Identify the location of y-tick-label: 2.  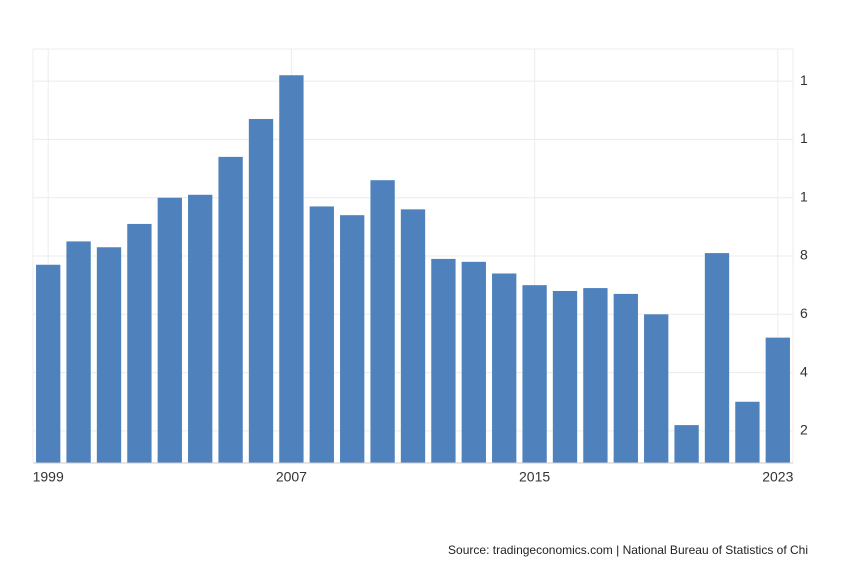
(804, 430).